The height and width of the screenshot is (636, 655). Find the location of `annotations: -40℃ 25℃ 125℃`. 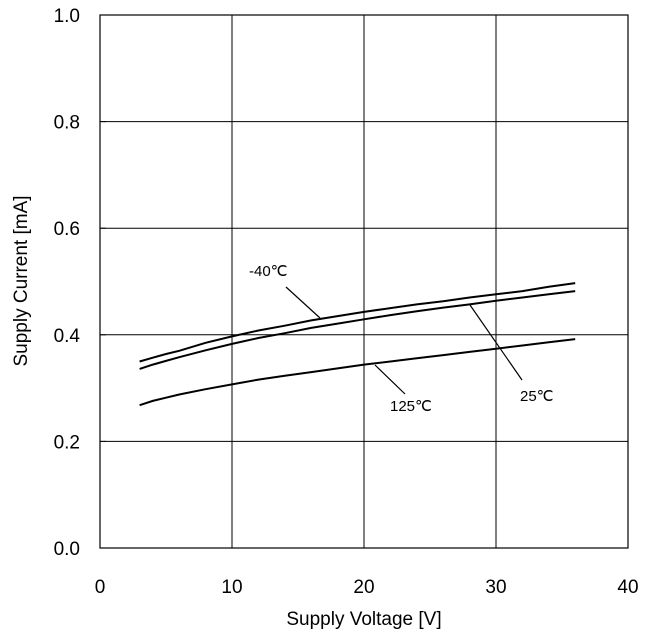

annotations: -40℃ 25℃ 125℃ is located at coordinates (401, 339).